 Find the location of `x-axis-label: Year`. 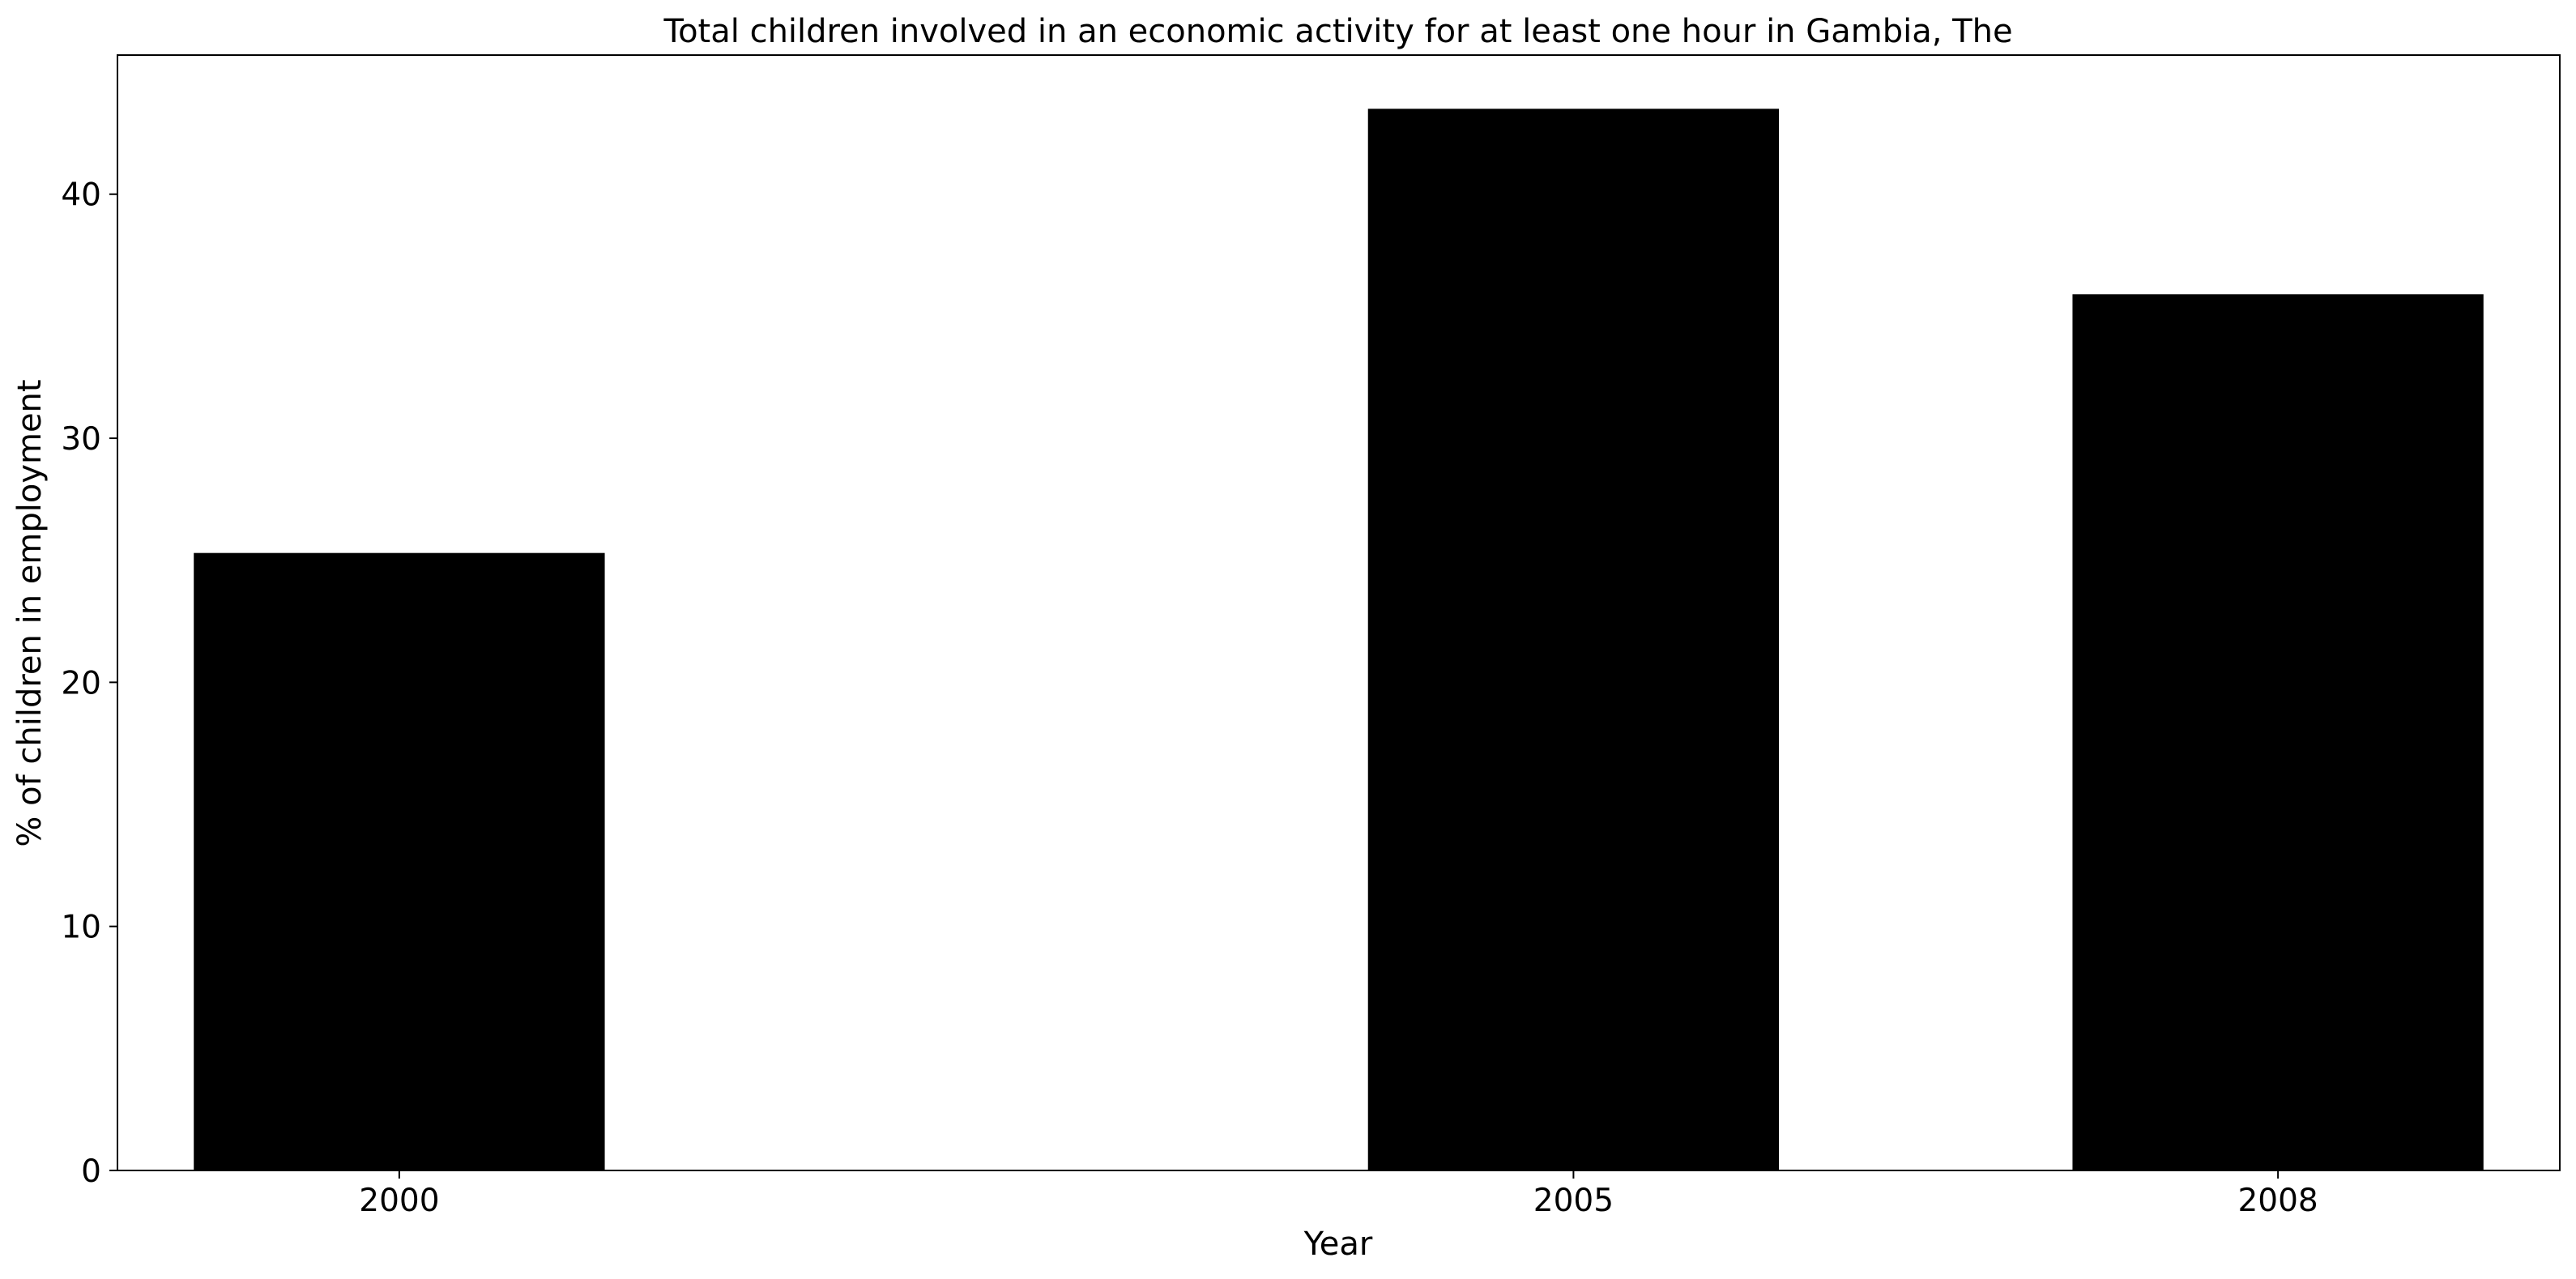

x-axis-label: Year is located at coordinates (1338, 1244).